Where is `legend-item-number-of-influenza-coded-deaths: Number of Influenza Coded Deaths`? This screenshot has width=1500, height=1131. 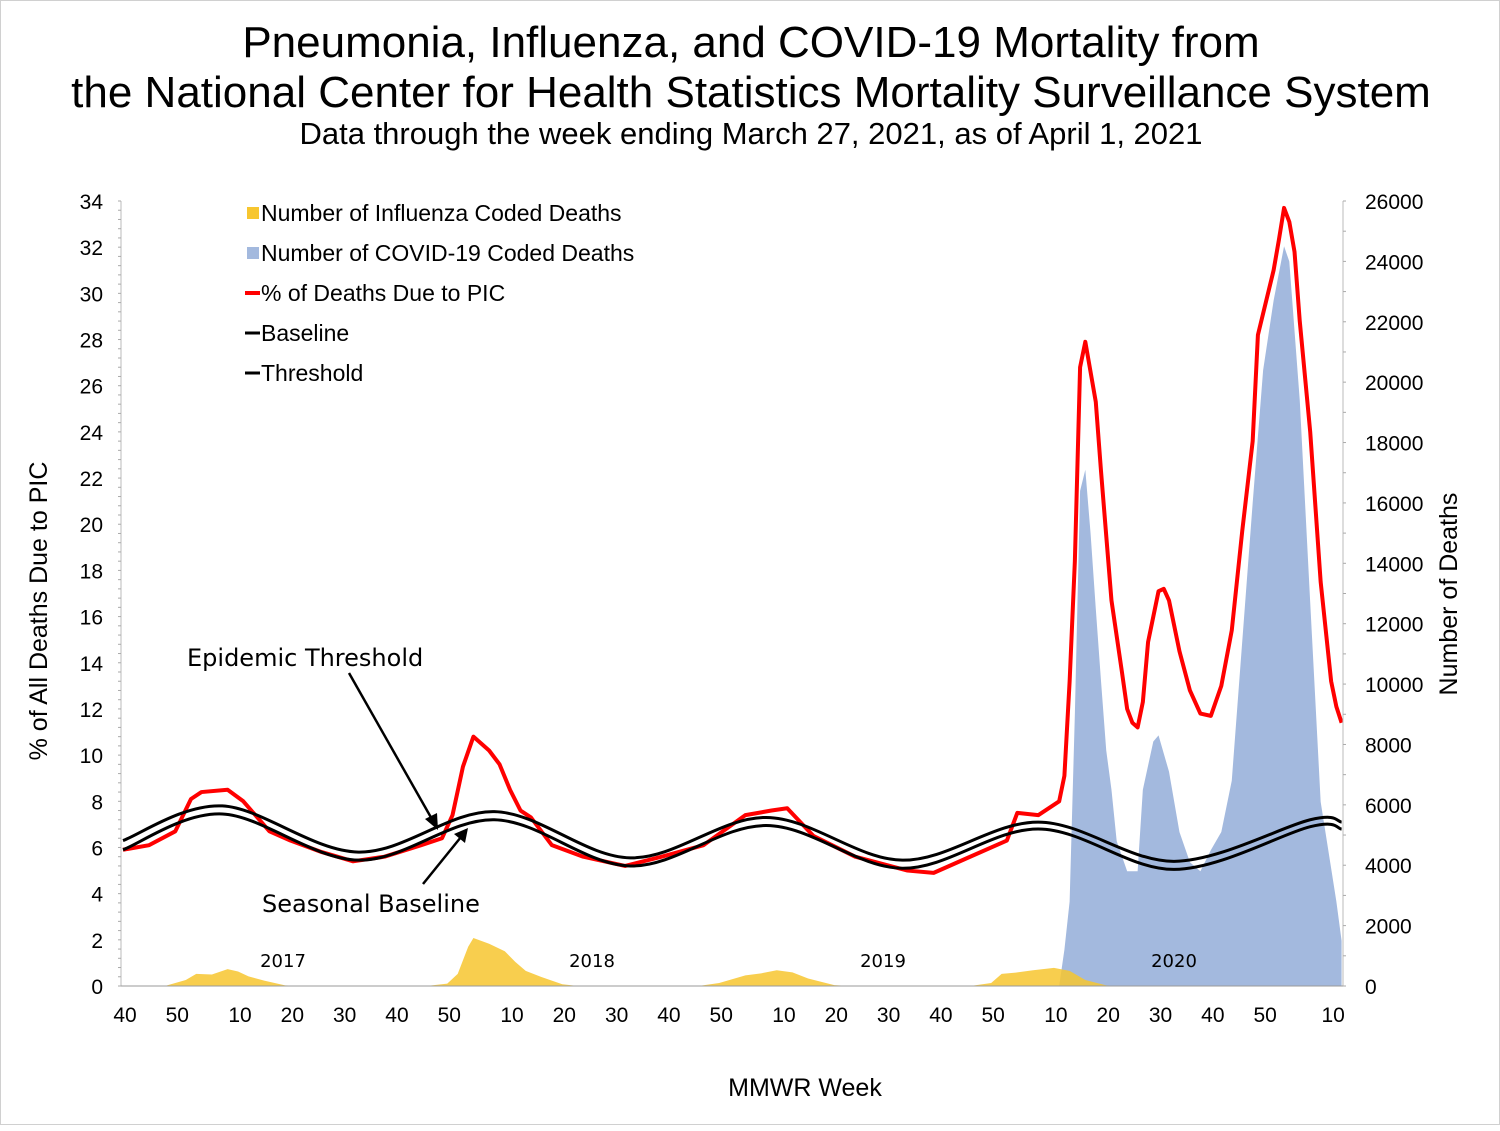
legend-item-number-of-influenza-coded-deaths: Number of Influenza Coded Deaths is located at coordinates (434, 213).